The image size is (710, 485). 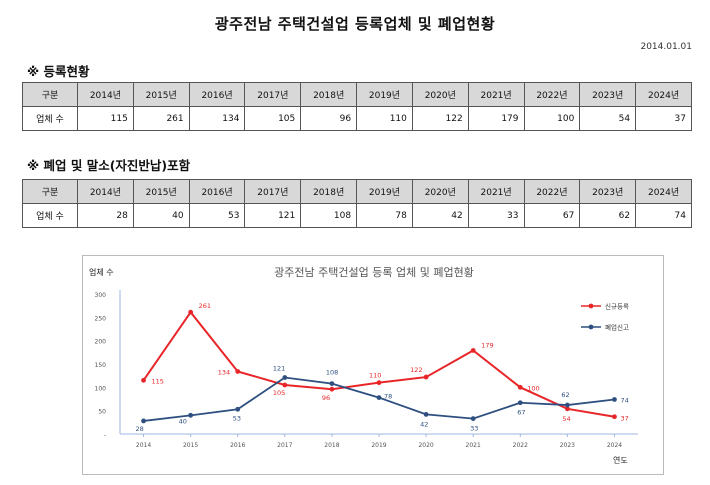 I want to click on report-date: 2014.01.01, so click(x=666, y=47).